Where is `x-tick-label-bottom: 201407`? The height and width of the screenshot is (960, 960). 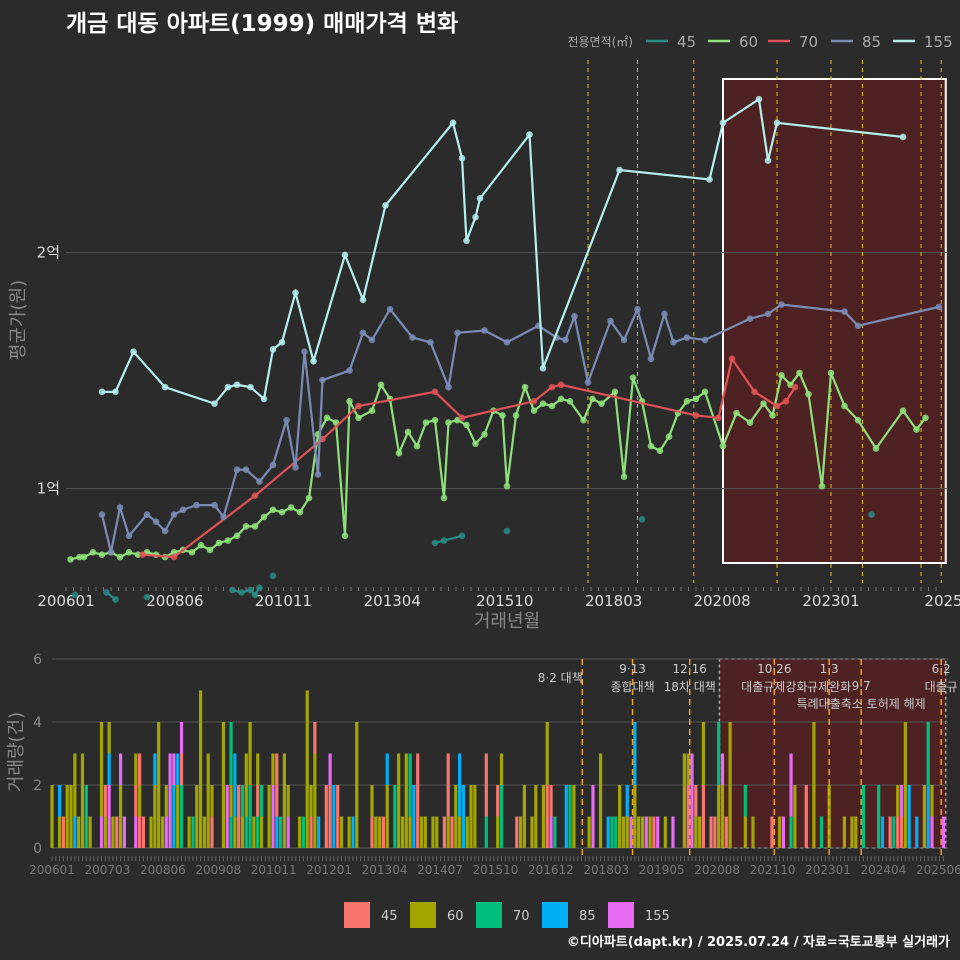
x-tick-label-bottom: 201407 is located at coordinates (440, 870).